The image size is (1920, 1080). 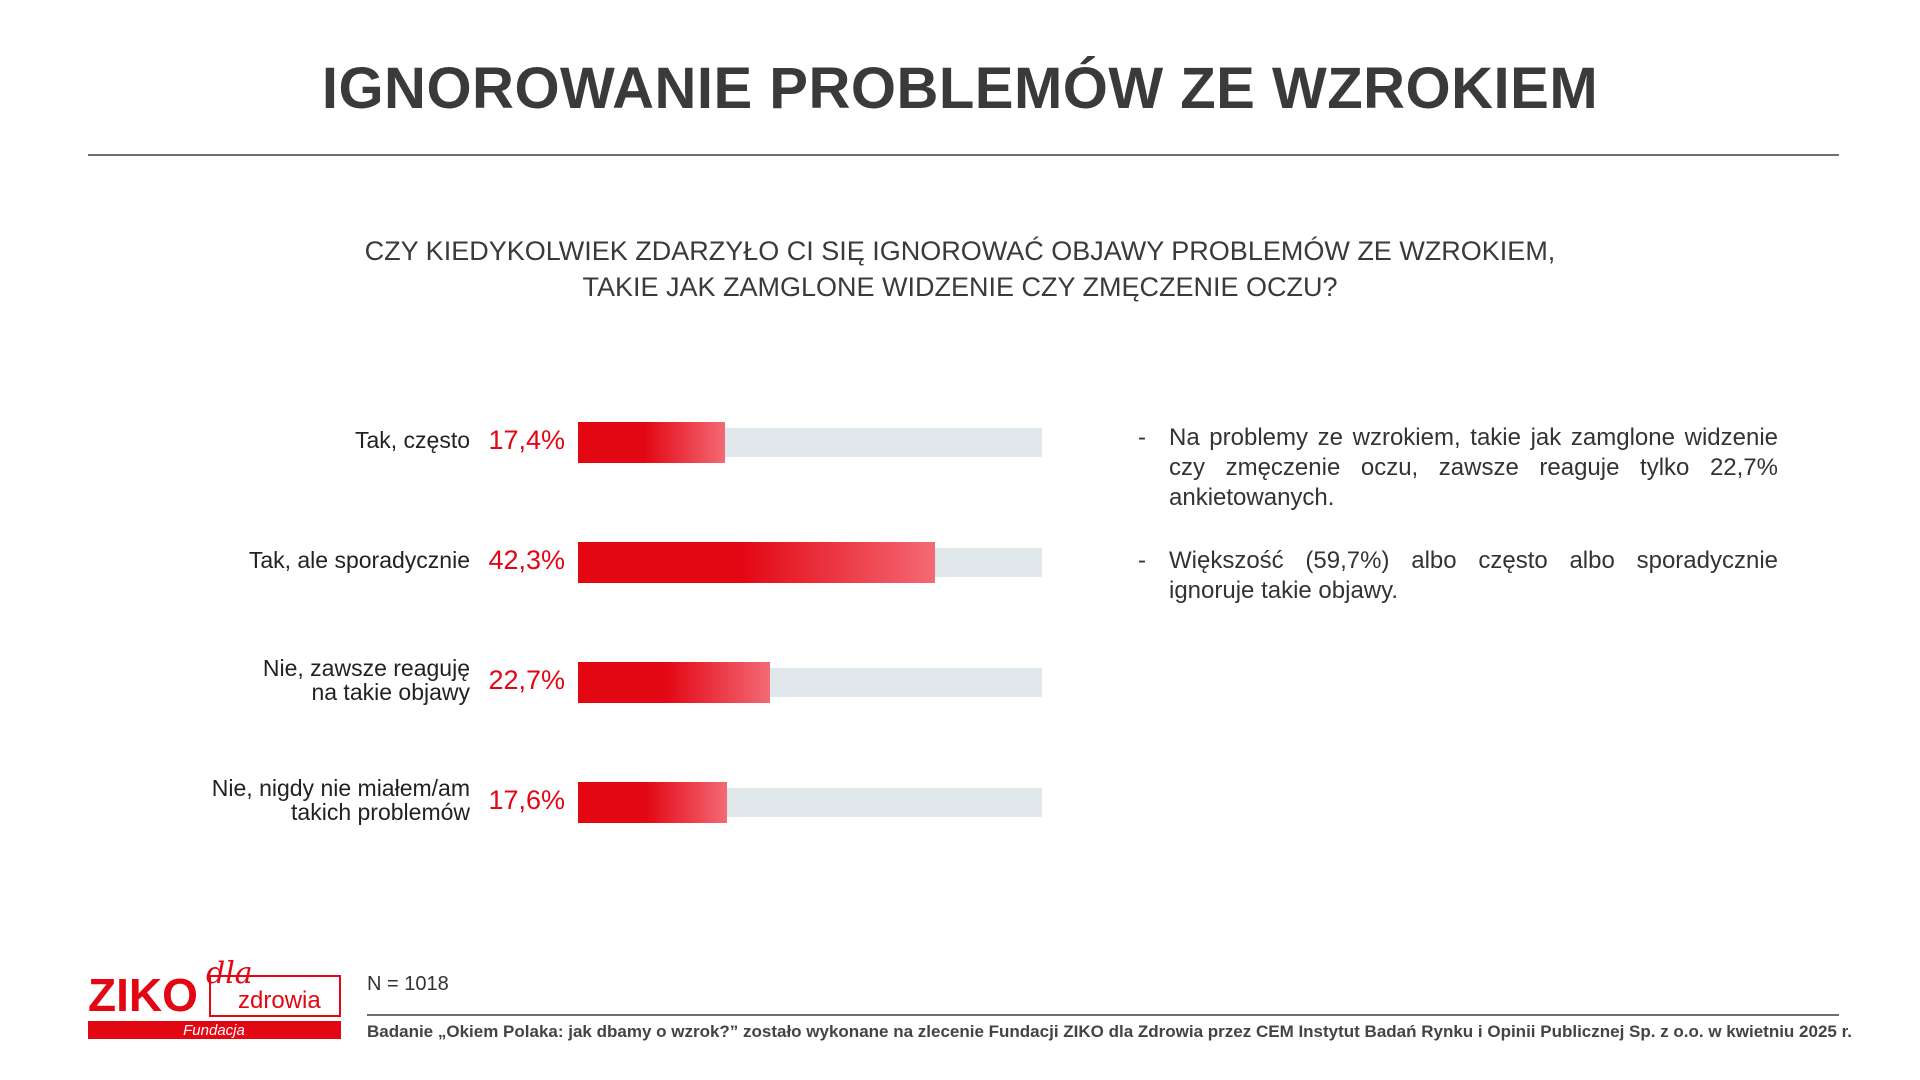 What do you see at coordinates (279, 1000) in the screenshot?
I see `logo-zdrowia: zdrowia` at bounding box center [279, 1000].